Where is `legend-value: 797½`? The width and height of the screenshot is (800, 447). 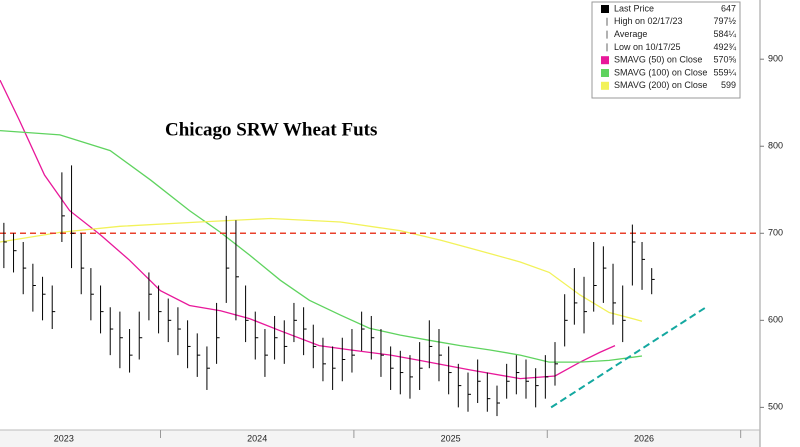
legend-value: 797½ is located at coordinates (724, 21).